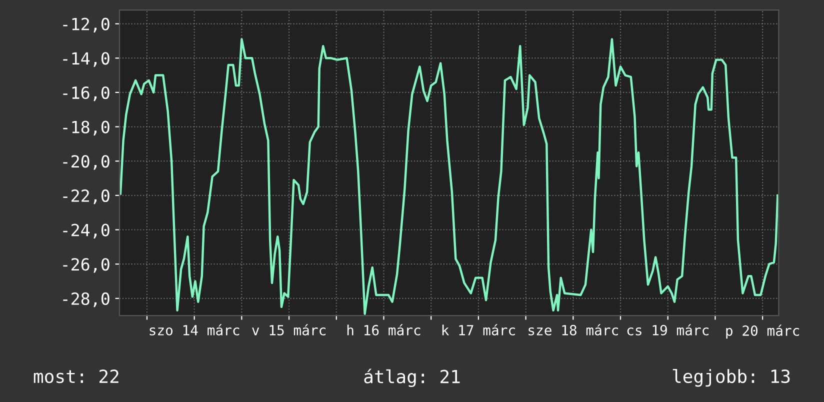 This screenshot has height=402, width=824. Describe the element at coordinates (86, 94) in the screenshot. I see `y-tick-label: -16,0` at that location.